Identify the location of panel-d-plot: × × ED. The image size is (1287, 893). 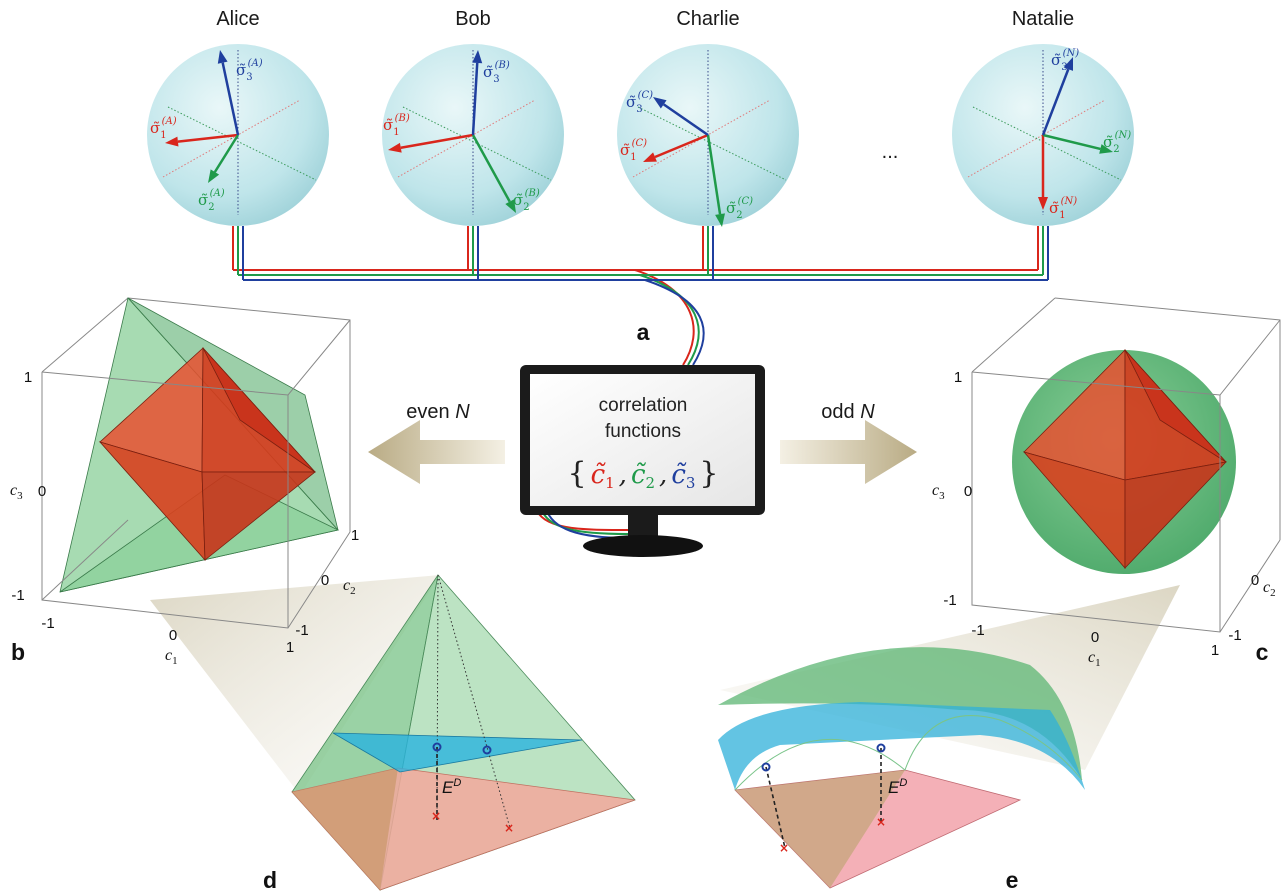
(463, 732).